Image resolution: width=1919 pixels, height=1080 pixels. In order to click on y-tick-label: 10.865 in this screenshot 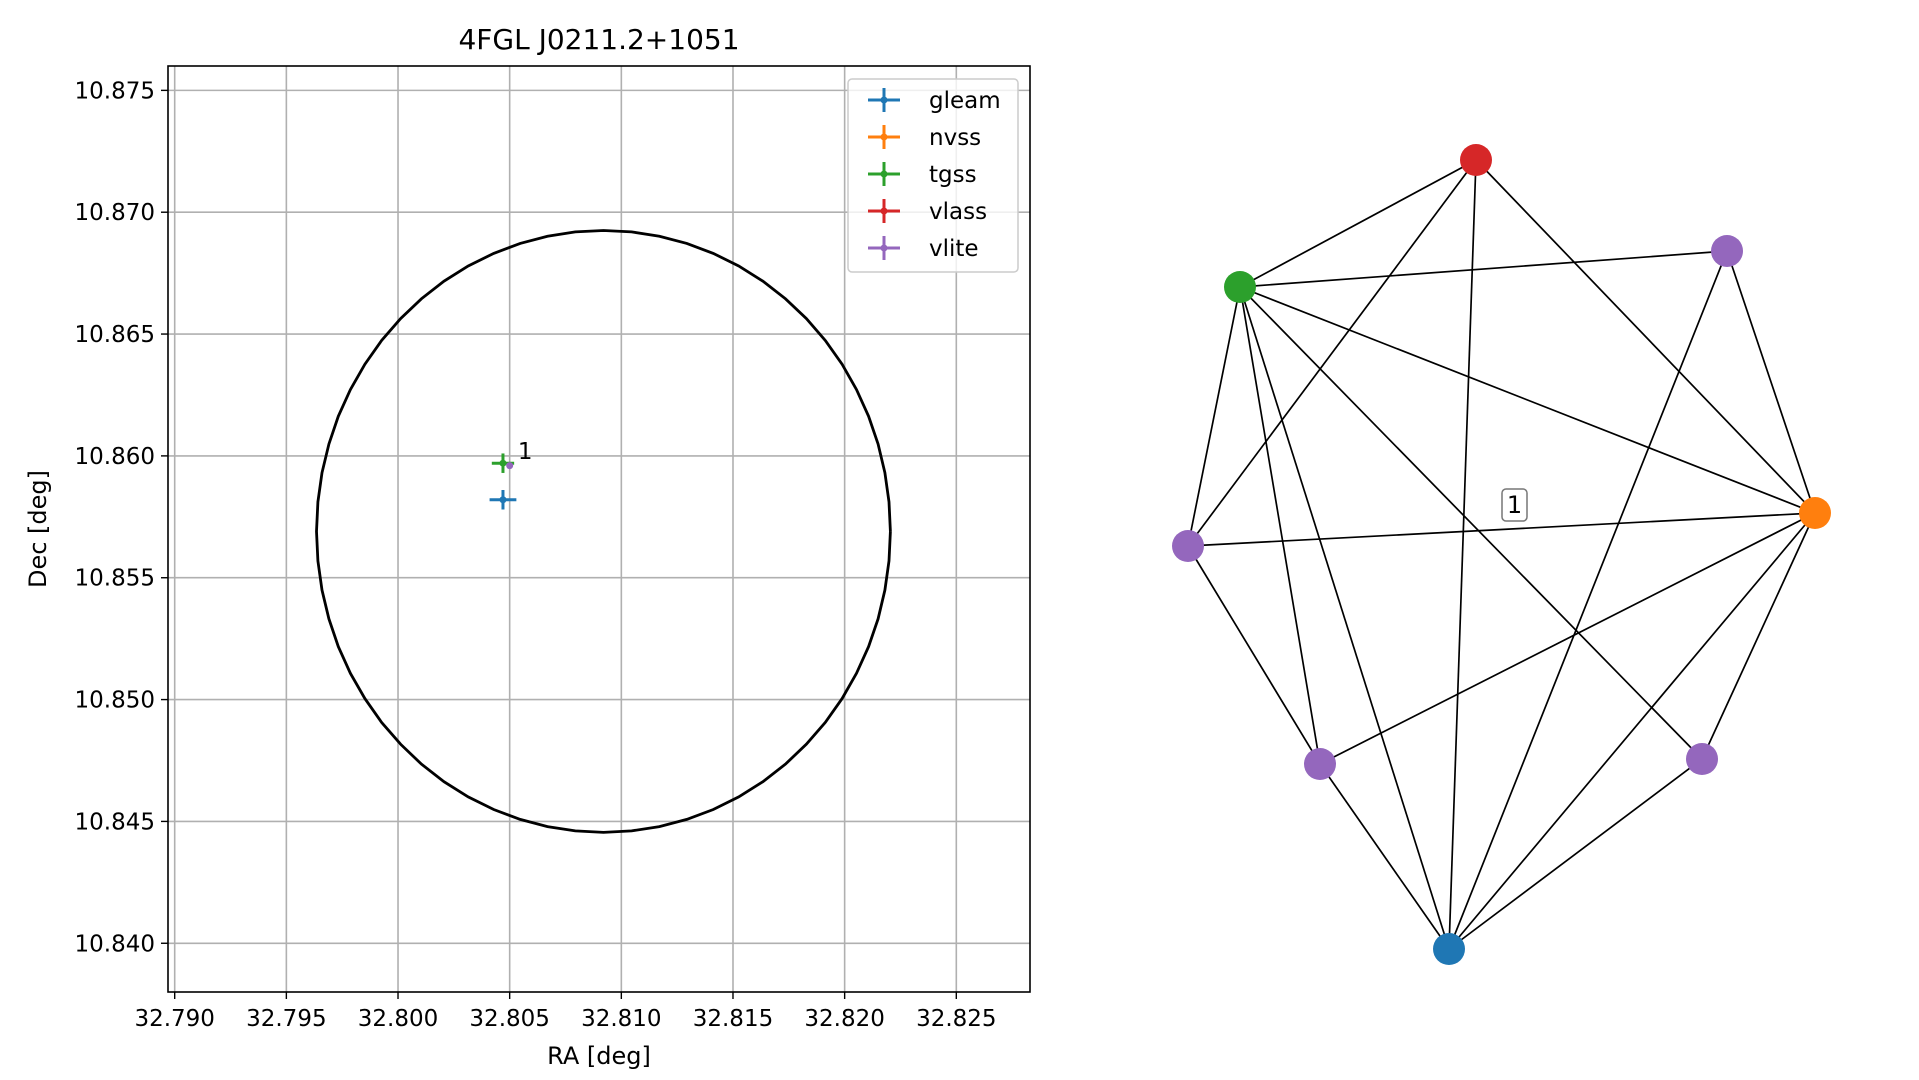, I will do `click(115, 335)`.